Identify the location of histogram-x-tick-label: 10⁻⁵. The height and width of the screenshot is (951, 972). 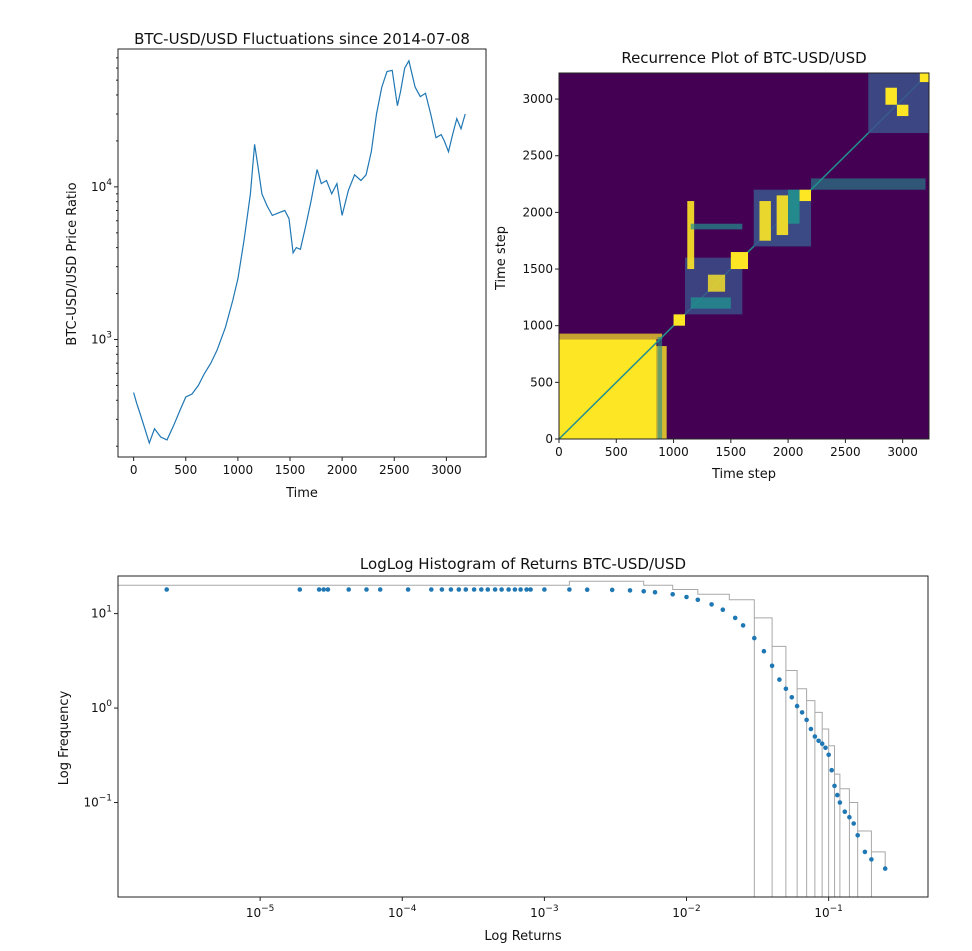
(260, 912).